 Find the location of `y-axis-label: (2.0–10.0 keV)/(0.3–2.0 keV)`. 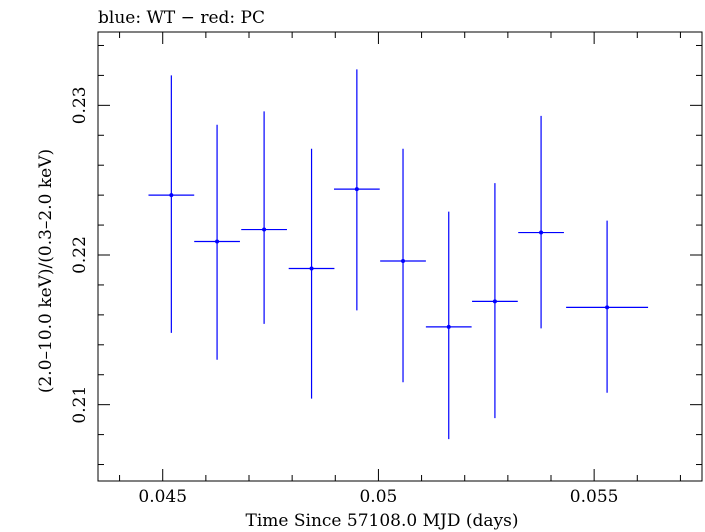

y-axis-label: (2.0–10.0 keV)/(0.3–2.0 keV) is located at coordinates (46, 271).